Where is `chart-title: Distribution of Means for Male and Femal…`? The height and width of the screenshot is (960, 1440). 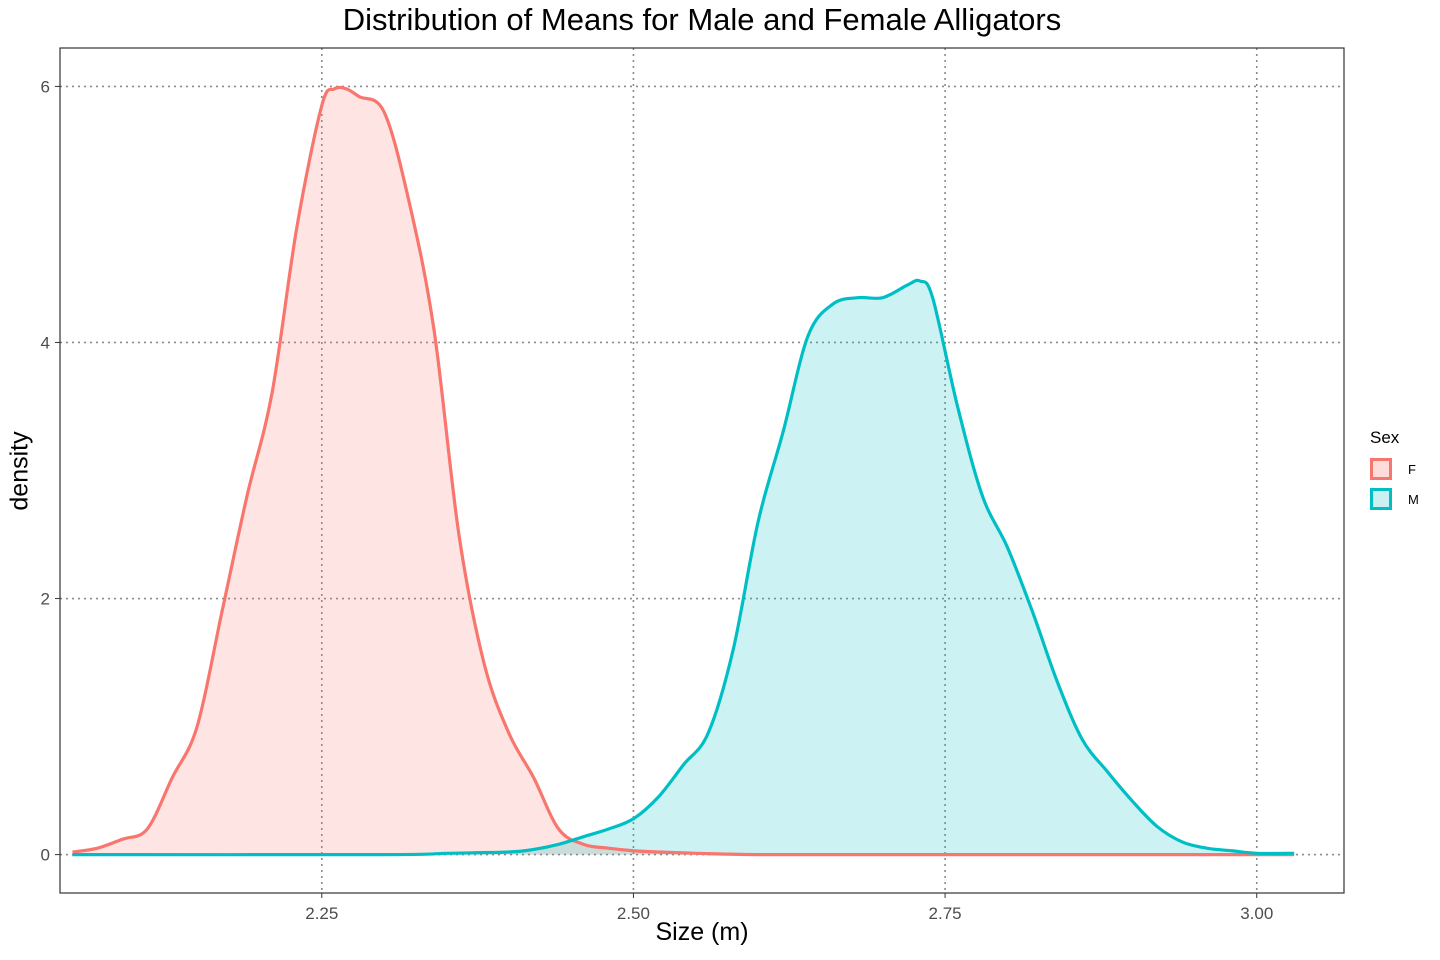 chart-title: Distribution of Means for Male and Femal… is located at coordinates (702, 19).